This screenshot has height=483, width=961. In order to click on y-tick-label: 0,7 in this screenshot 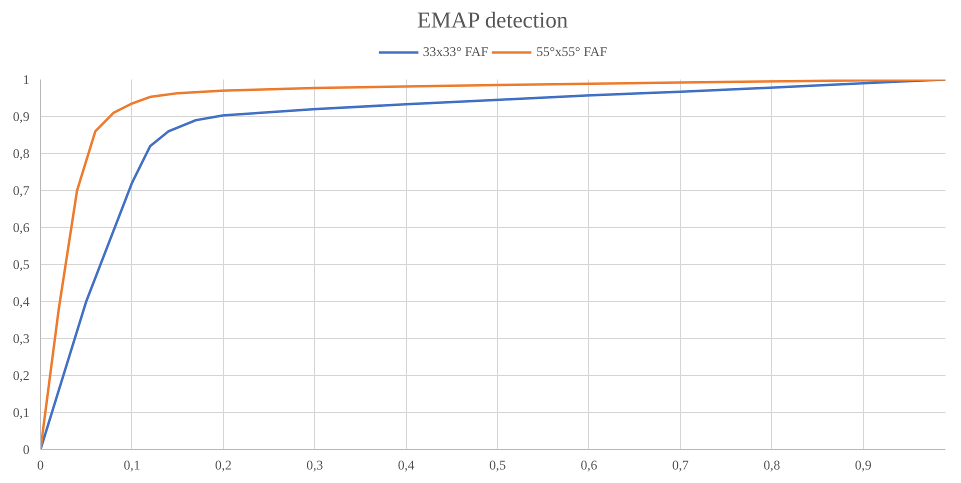, I will do `click(21, 190)`.